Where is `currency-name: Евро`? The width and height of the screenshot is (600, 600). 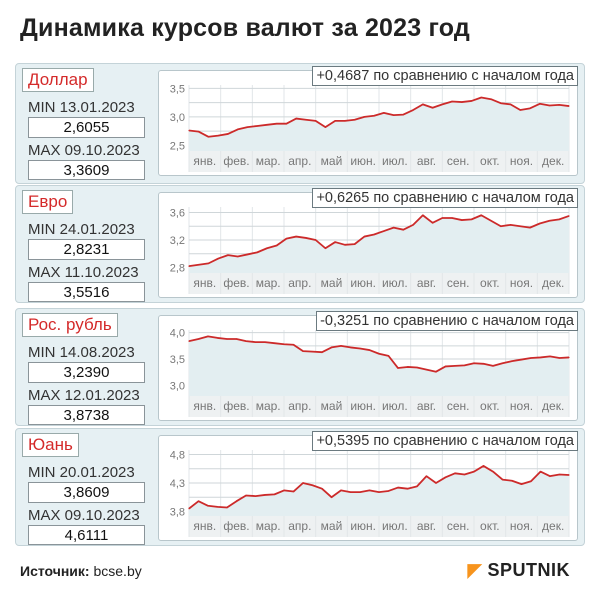 currency-name: Евро is located at coordinates (48, 202).